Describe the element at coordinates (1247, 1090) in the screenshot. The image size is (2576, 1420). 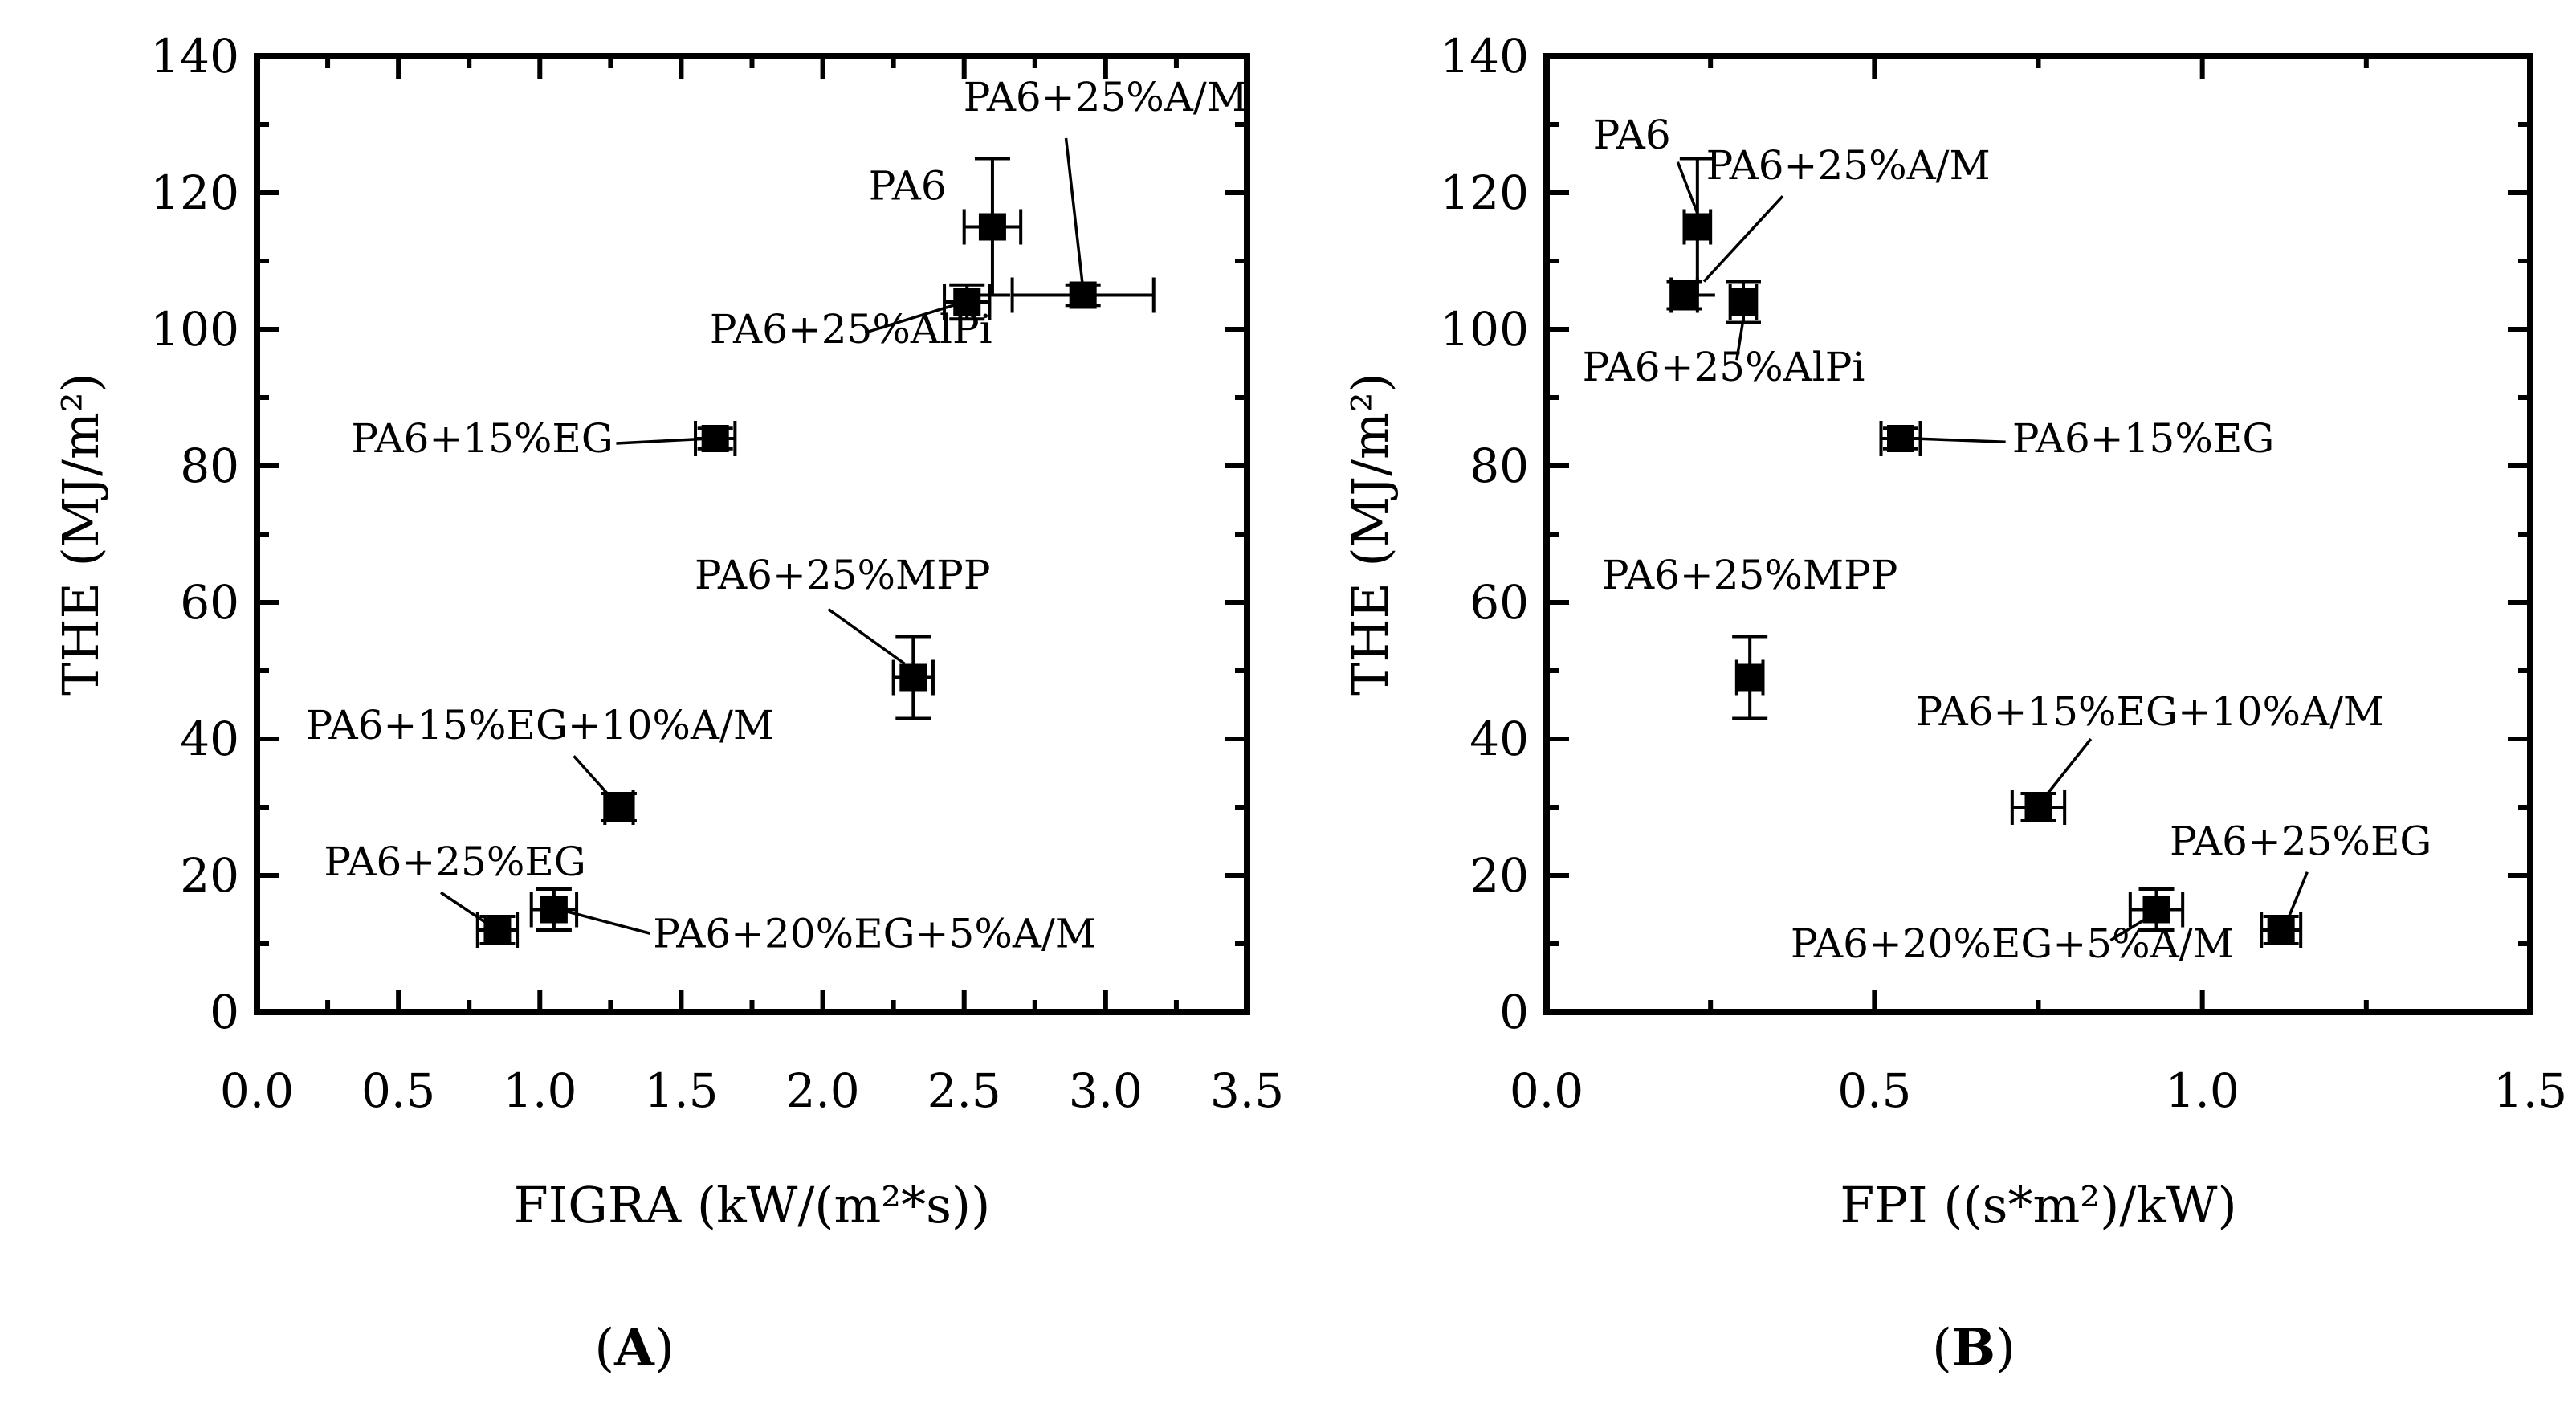
I see `panel-a-x-tick-label: 3.5` at that location.